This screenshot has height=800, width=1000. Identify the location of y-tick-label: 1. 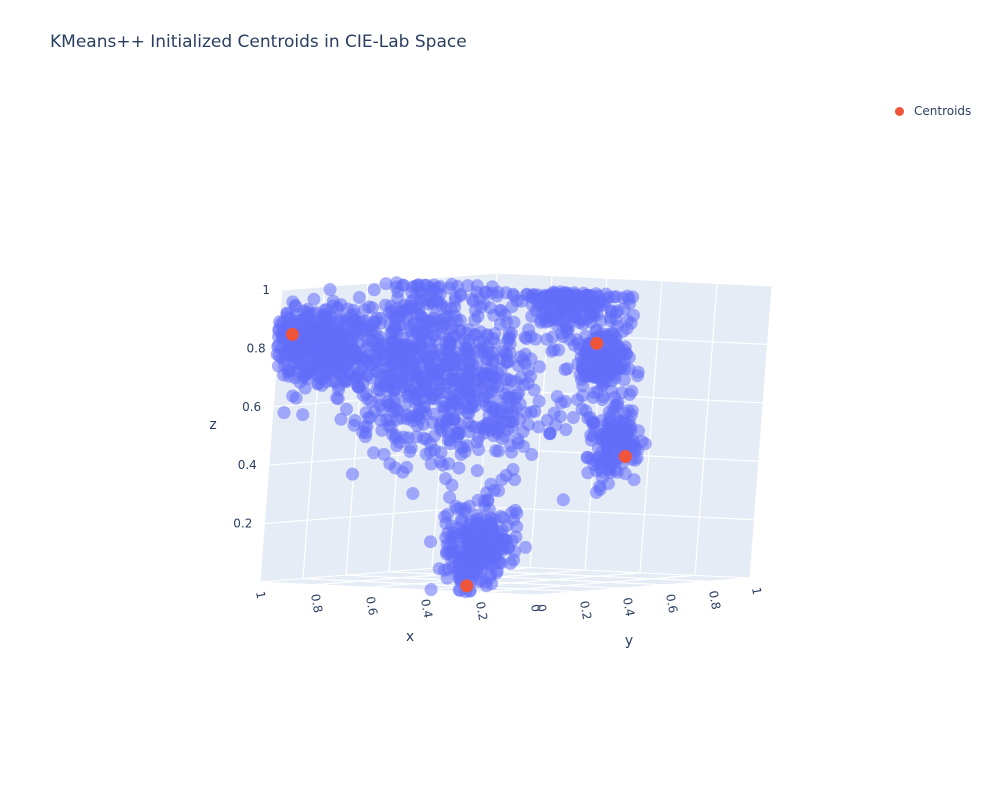
(756, 591).